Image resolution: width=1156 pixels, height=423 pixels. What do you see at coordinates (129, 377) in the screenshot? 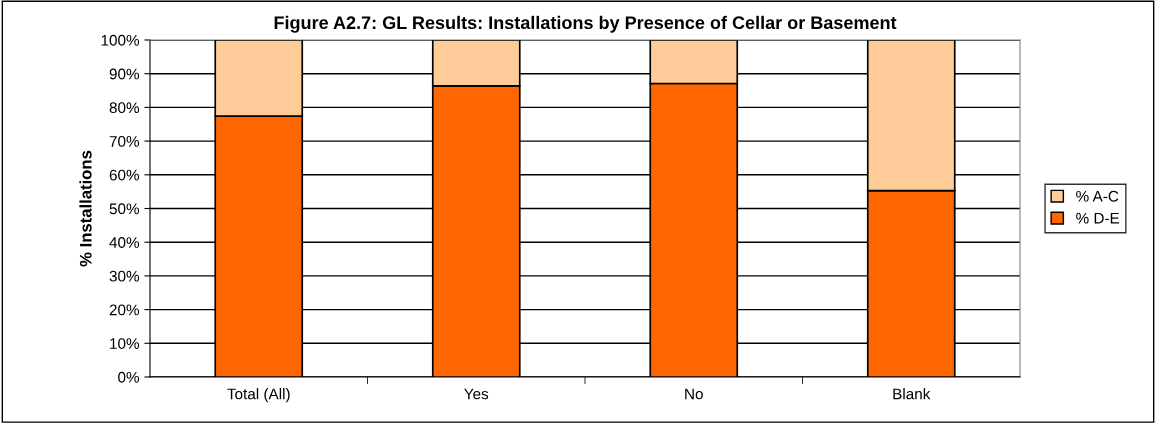
I see `y-tick-label: 0%` at bounding box center [129, 377].